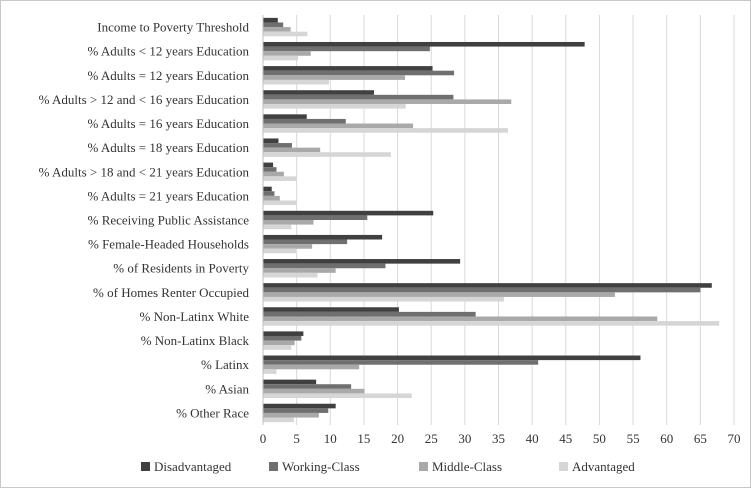 The image size is (751, 492). I want to click on legend-swatch-disadvantaged, so click(145, 466).